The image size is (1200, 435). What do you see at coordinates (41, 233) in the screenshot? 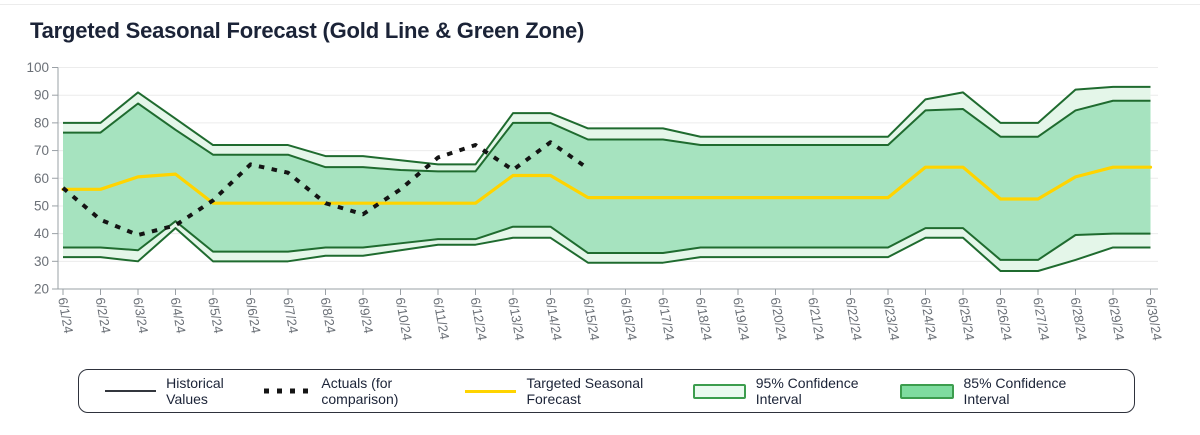
I see `y-axis-label: 40` at bounding box center [41, 233].